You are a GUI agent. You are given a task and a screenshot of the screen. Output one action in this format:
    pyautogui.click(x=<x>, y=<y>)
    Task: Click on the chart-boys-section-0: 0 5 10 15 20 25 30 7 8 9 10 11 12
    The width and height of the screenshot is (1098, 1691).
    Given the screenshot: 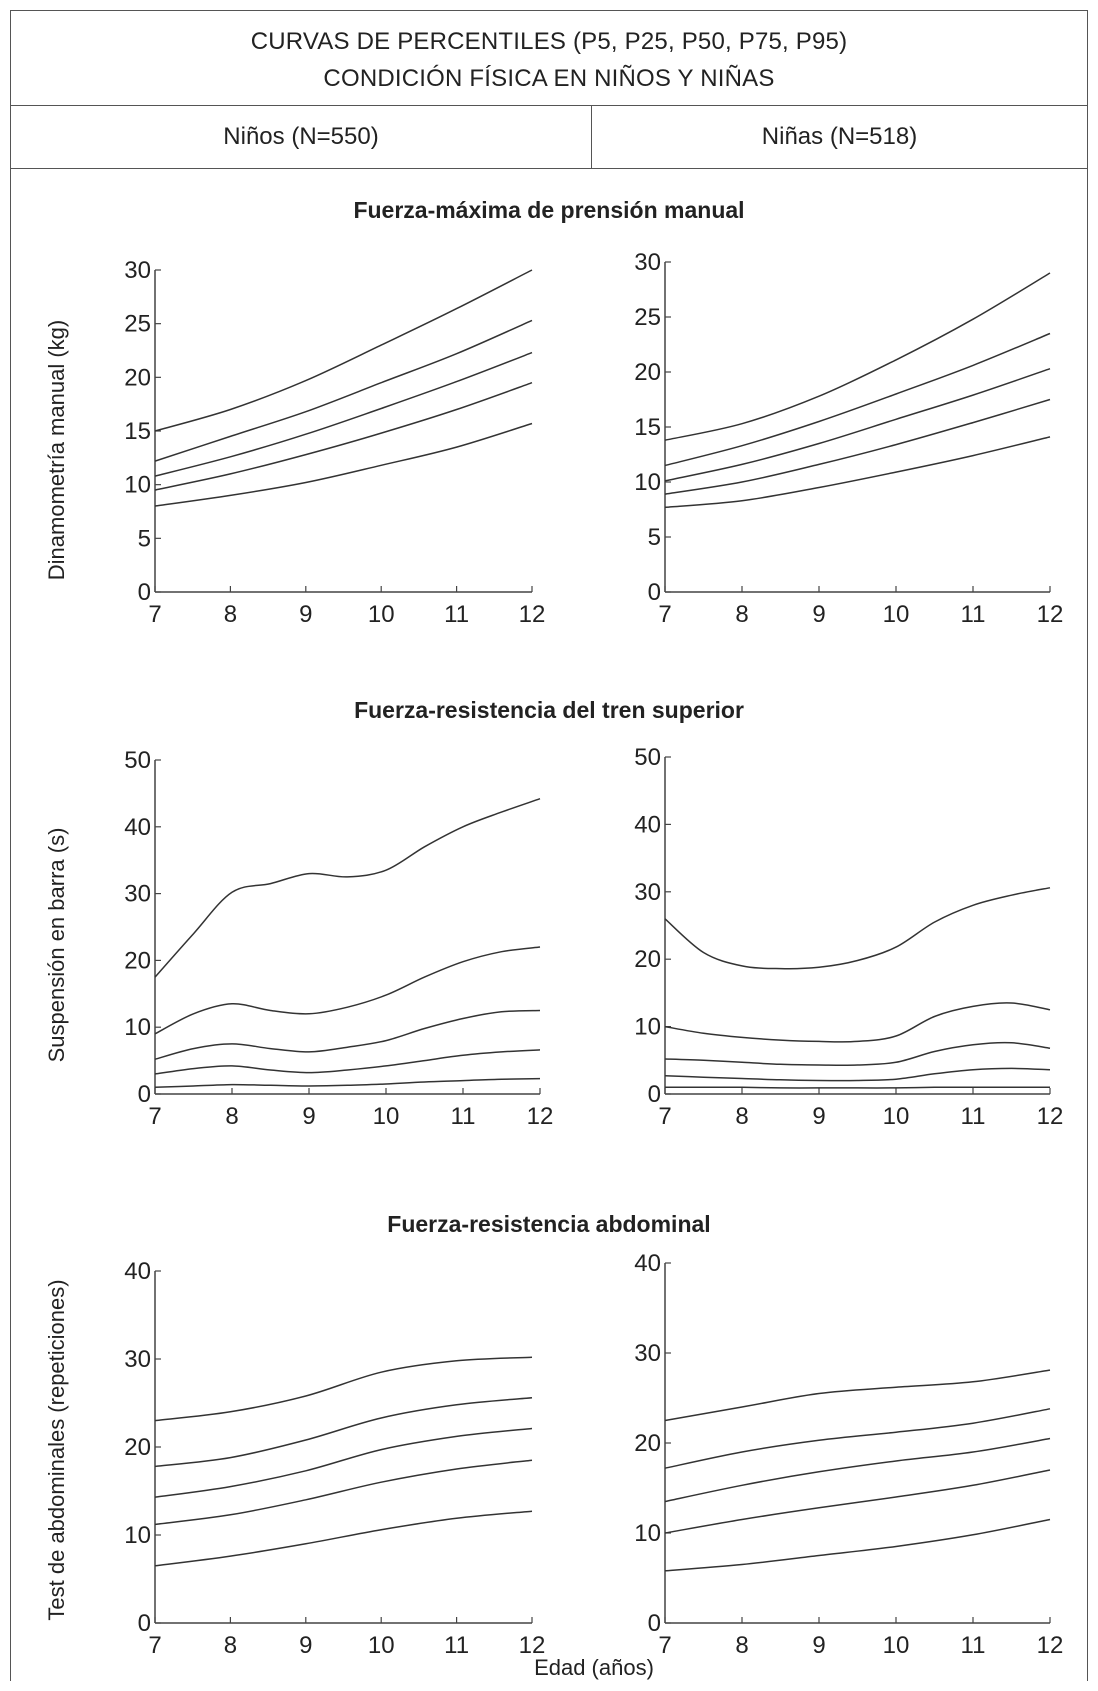 What is the action you would take?
    pyautogui.click(x=334, y=442)
    